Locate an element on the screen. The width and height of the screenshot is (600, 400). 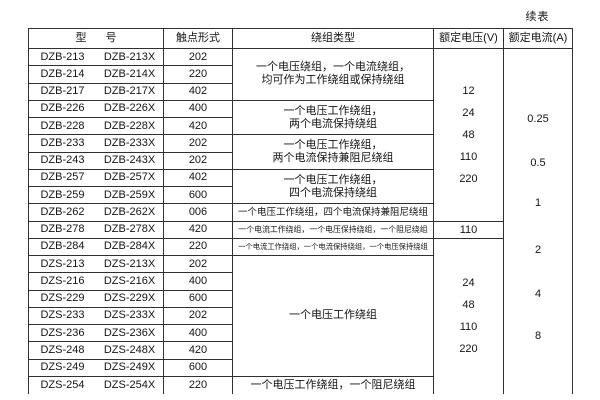
model-cell: DZB-217 DZB-217X is located at coordinates (96, 92).